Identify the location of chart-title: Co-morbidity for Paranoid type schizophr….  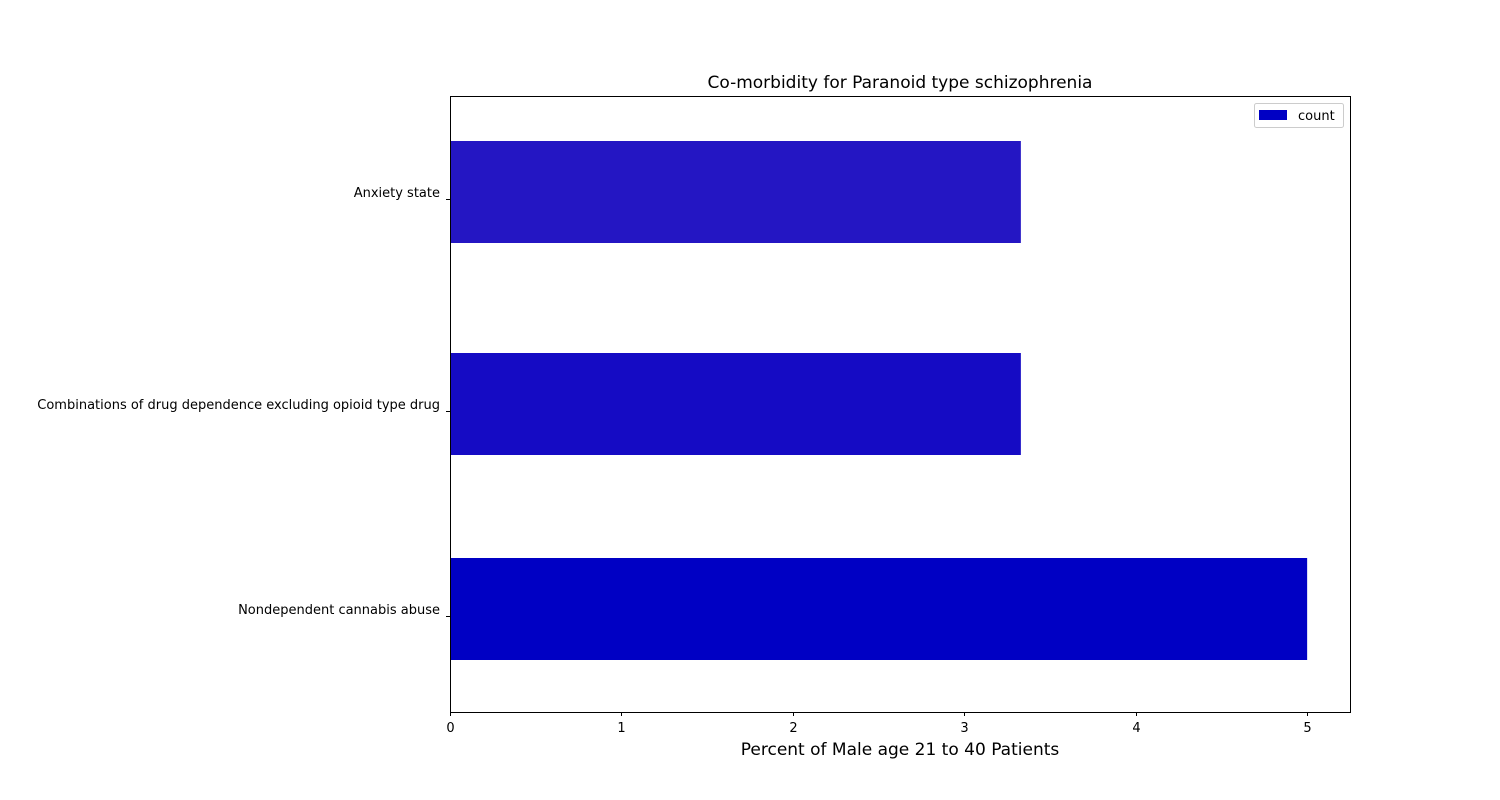
(900, 83).